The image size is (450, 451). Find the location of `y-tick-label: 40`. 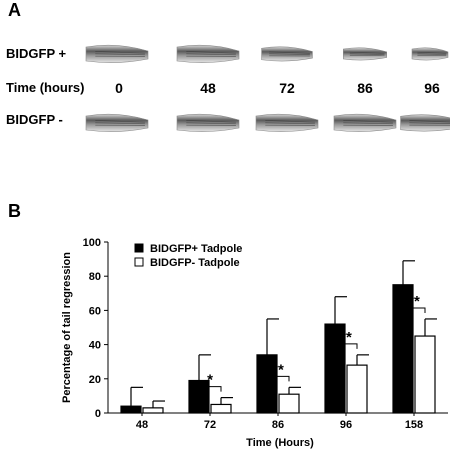

y-tick-label: 40 is located at coordinates (95, 346).